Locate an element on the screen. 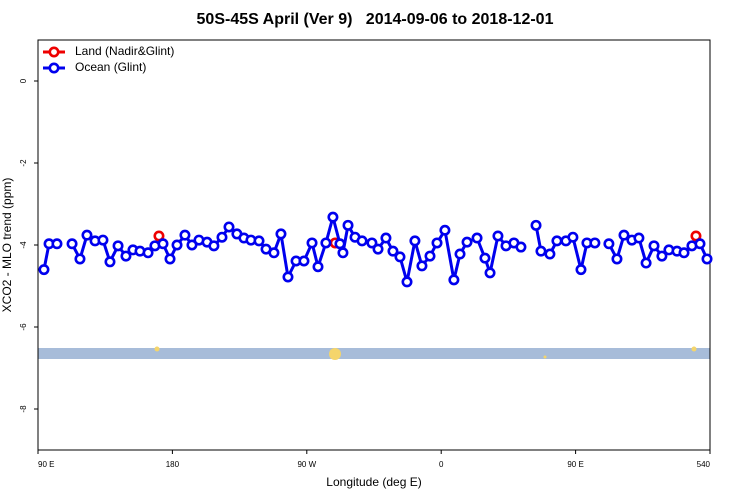  y-tick-label: -4 is located at coordinates (23, 245).